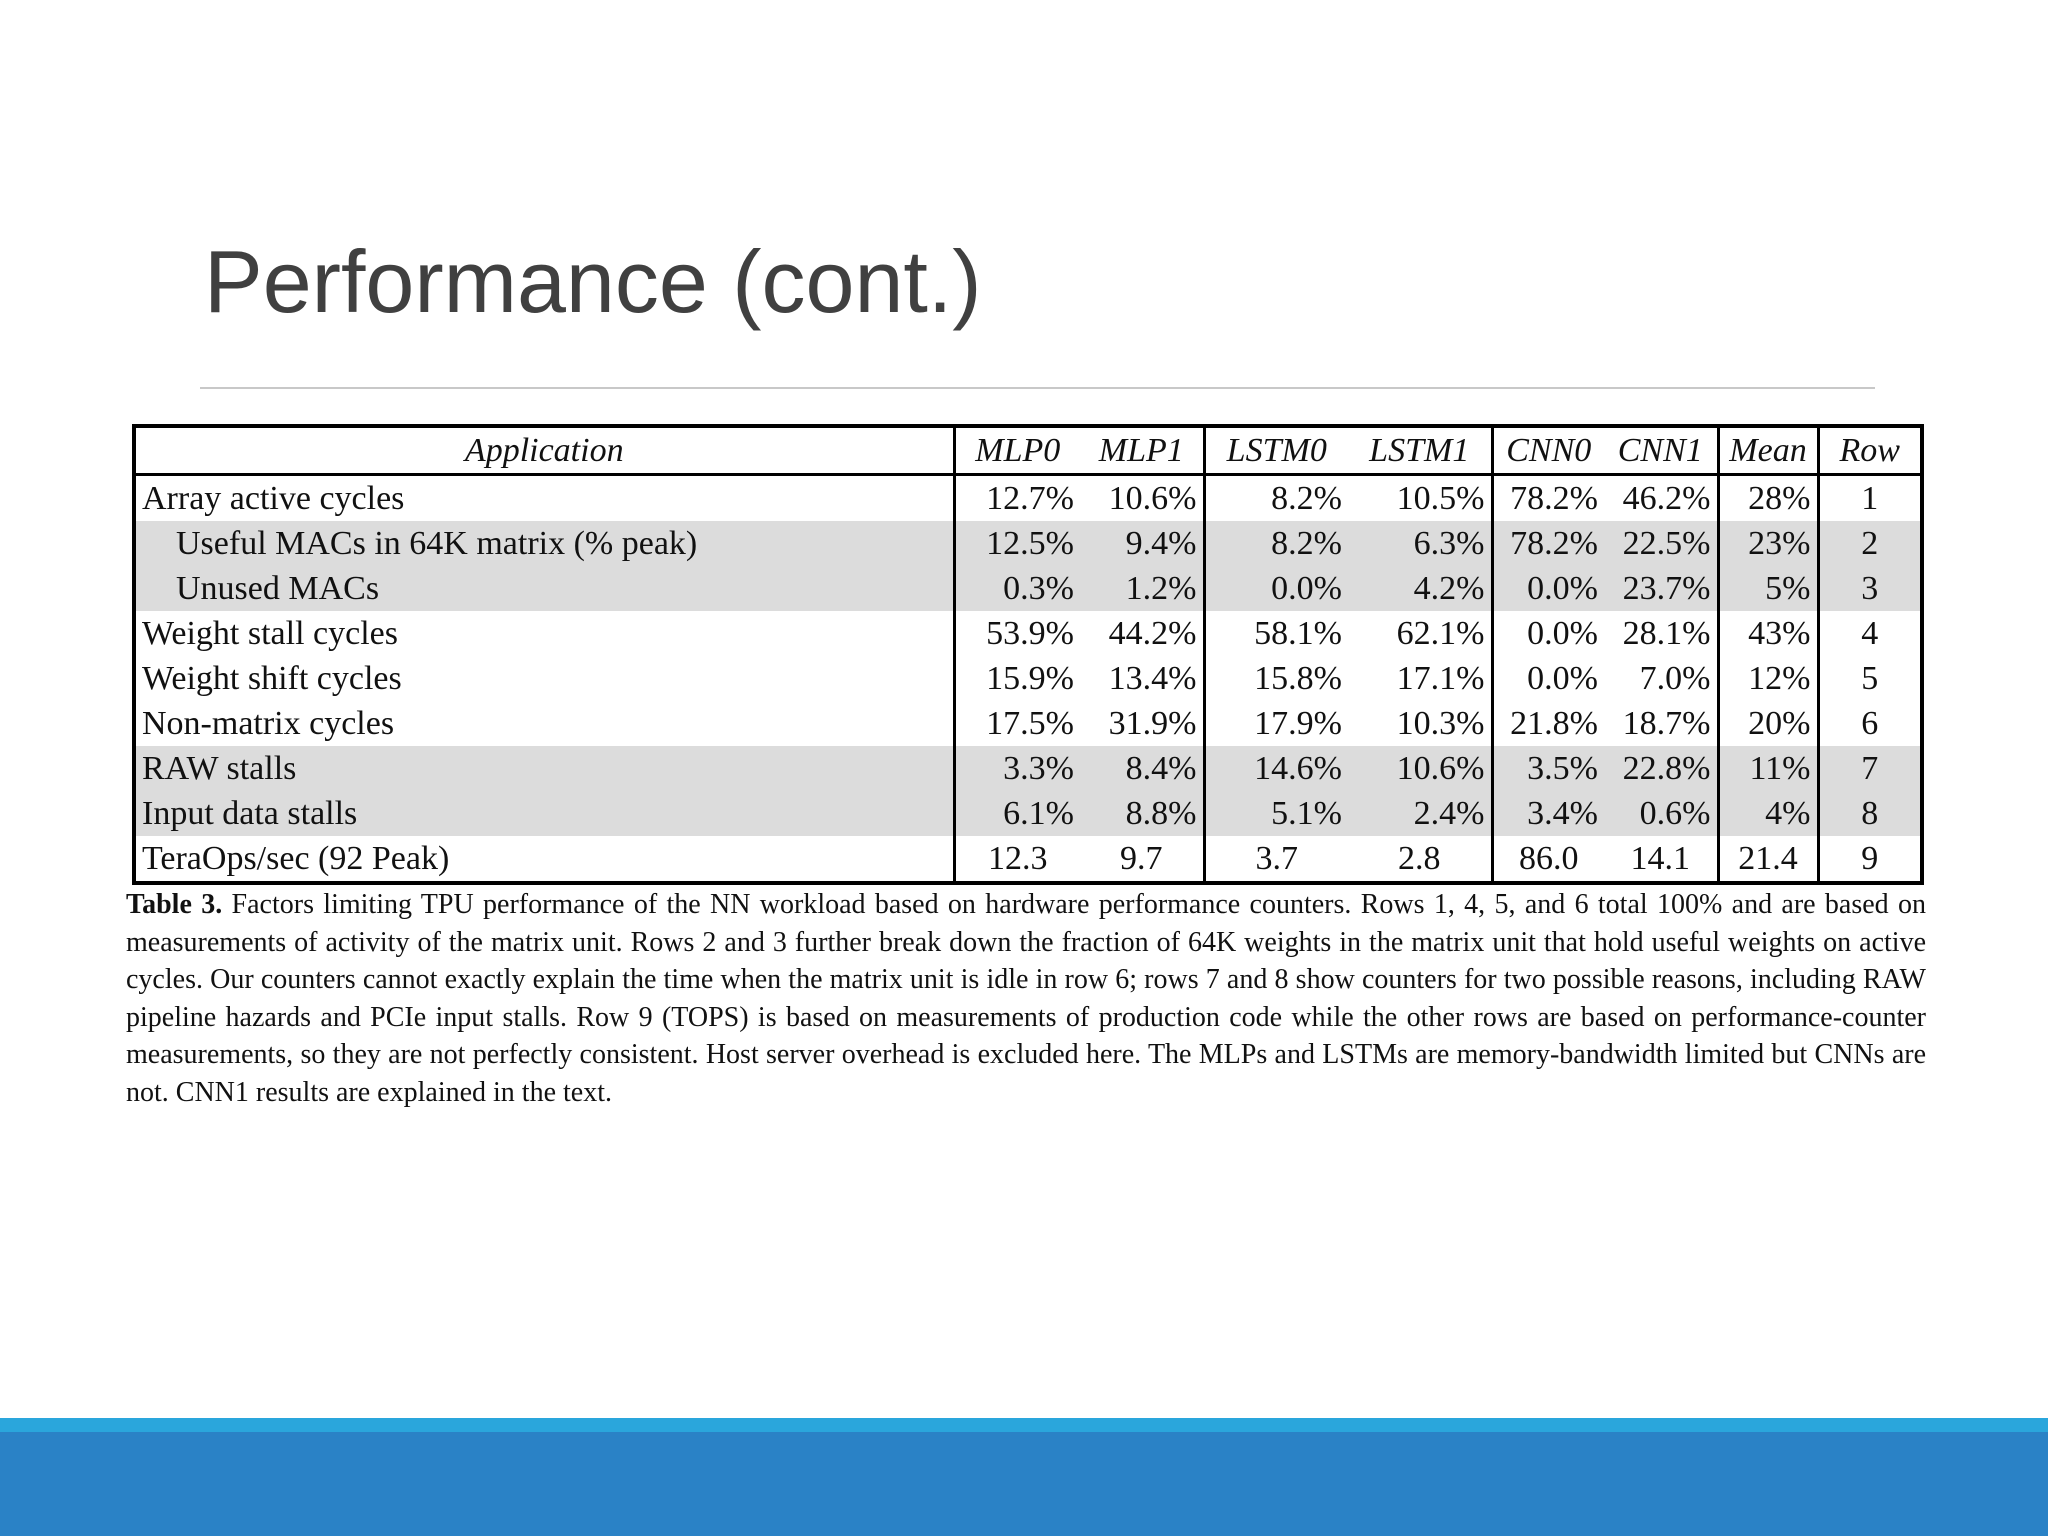 The image size is (2048, 1536). I want to click on cell-mean: 4%, so click(1767, 813).